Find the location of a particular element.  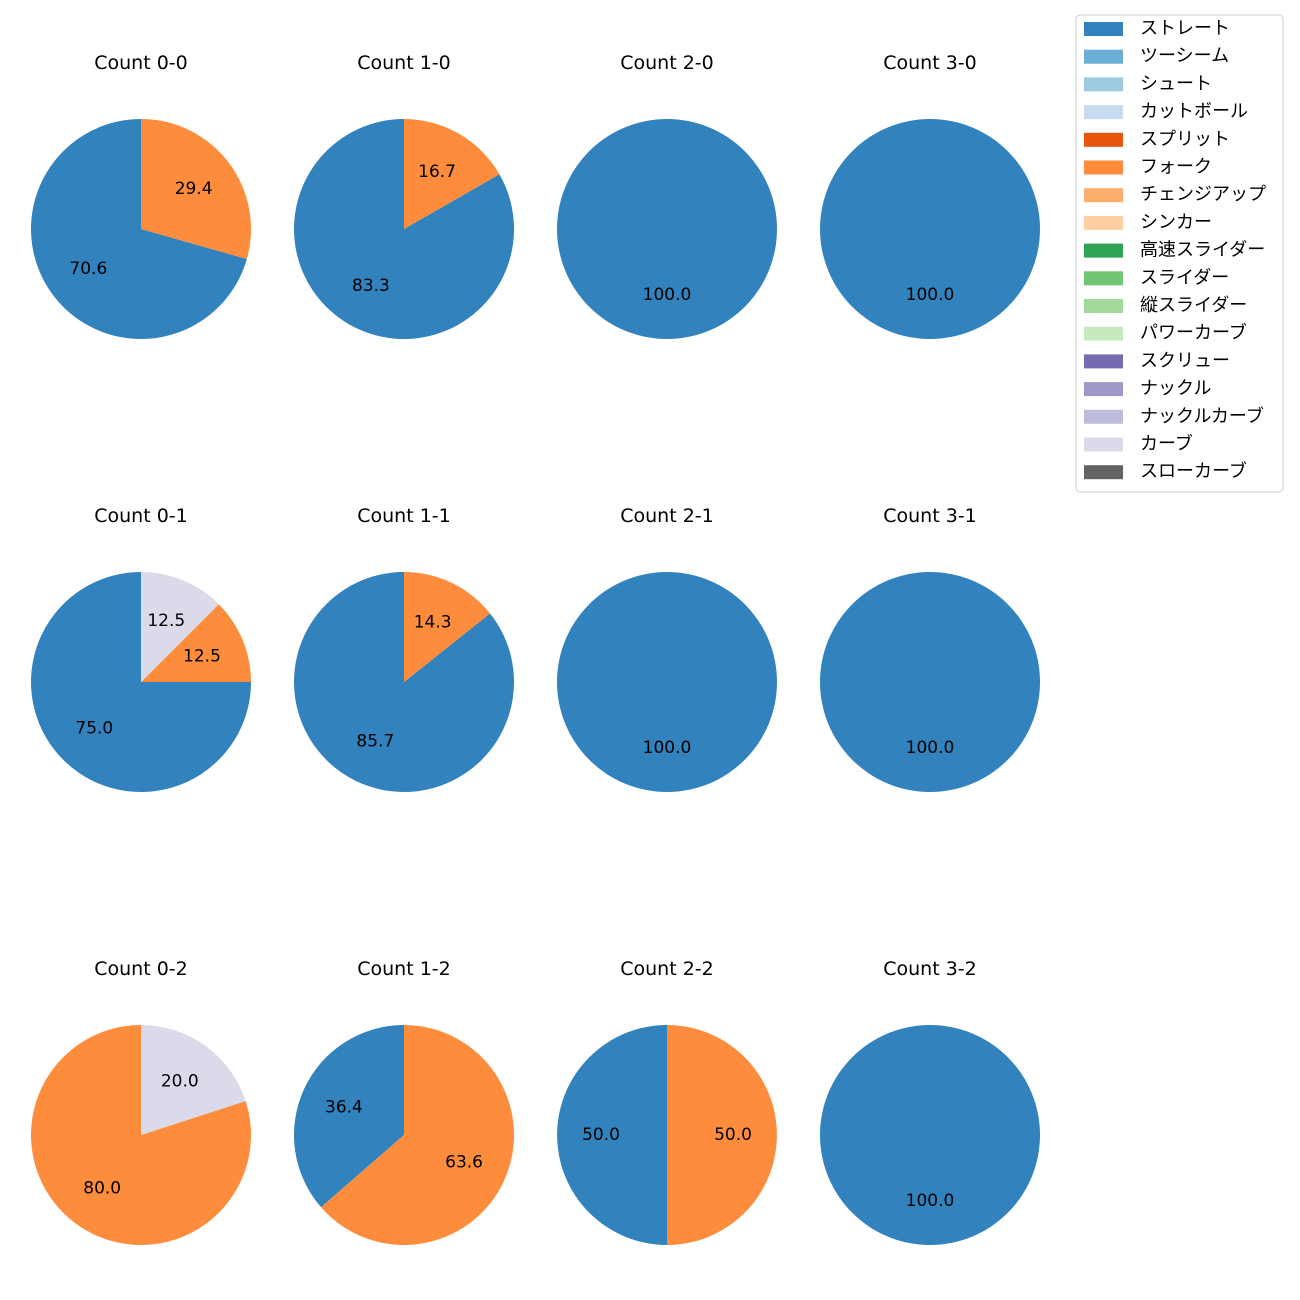

pie-slice-label: 36.4 is located at coordinates (344, 1108).